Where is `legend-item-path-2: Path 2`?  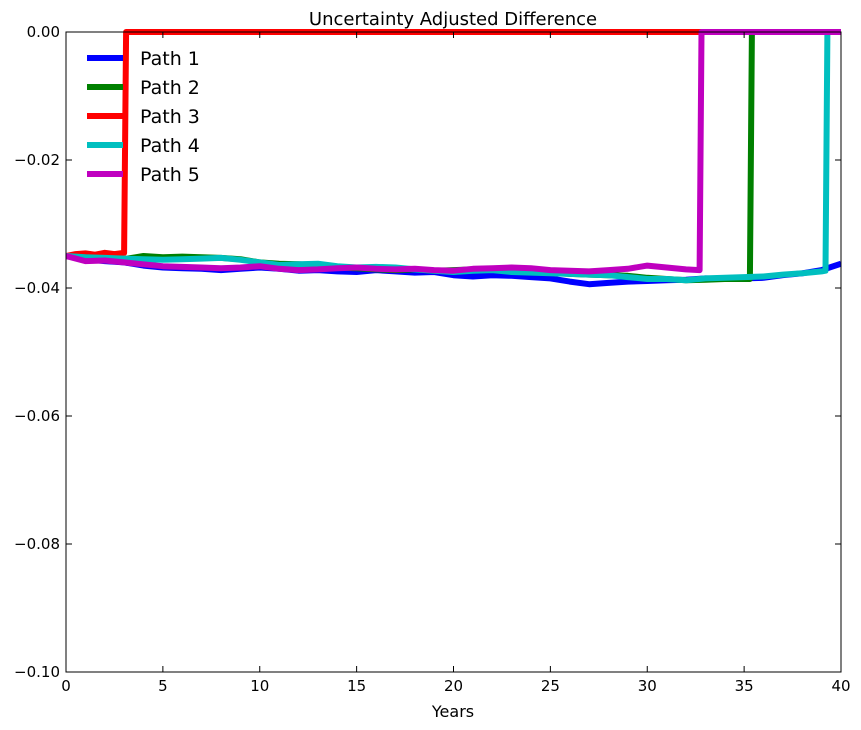 legend-item-path-2: Path 2 is located at coordinates (143, 88).